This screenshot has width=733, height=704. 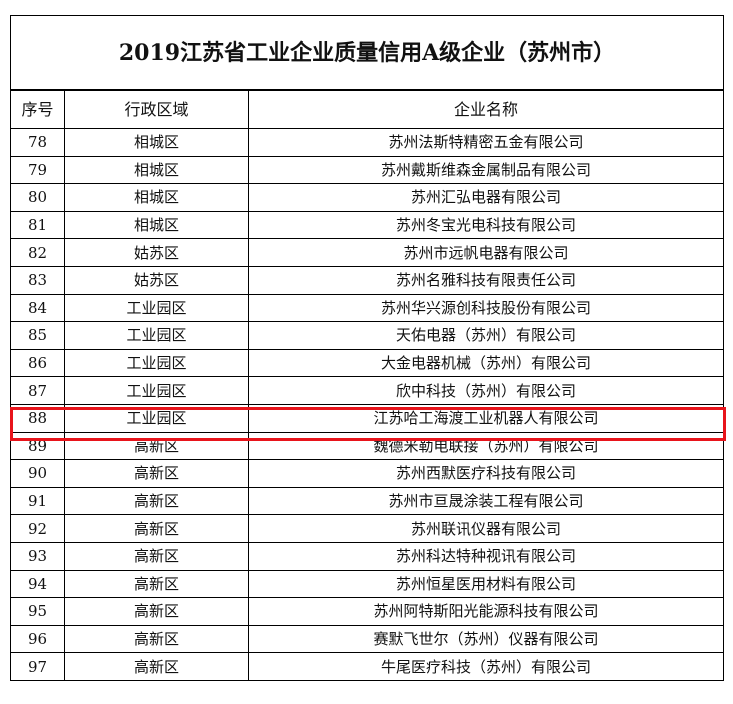 I want to click on row-number: 90, so click(x=37, y=473).